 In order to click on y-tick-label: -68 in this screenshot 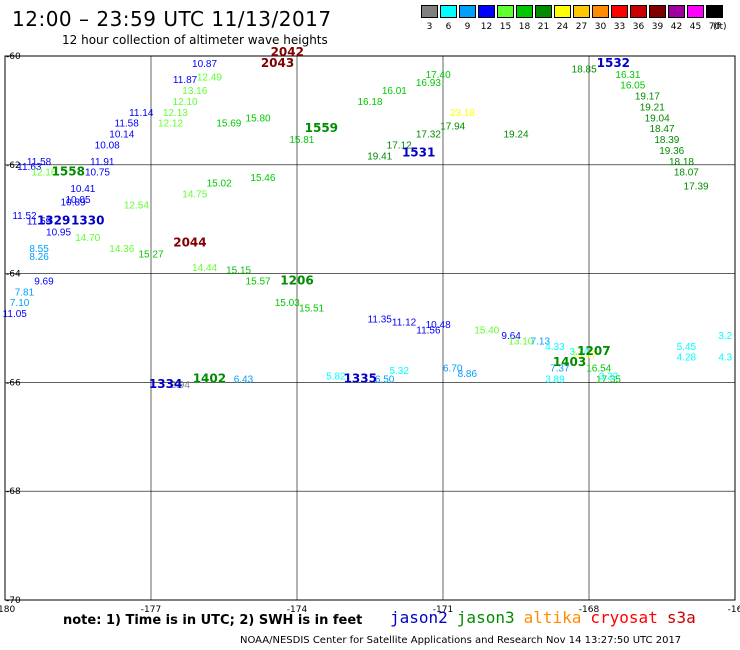, I will do `click(13, 492)`.